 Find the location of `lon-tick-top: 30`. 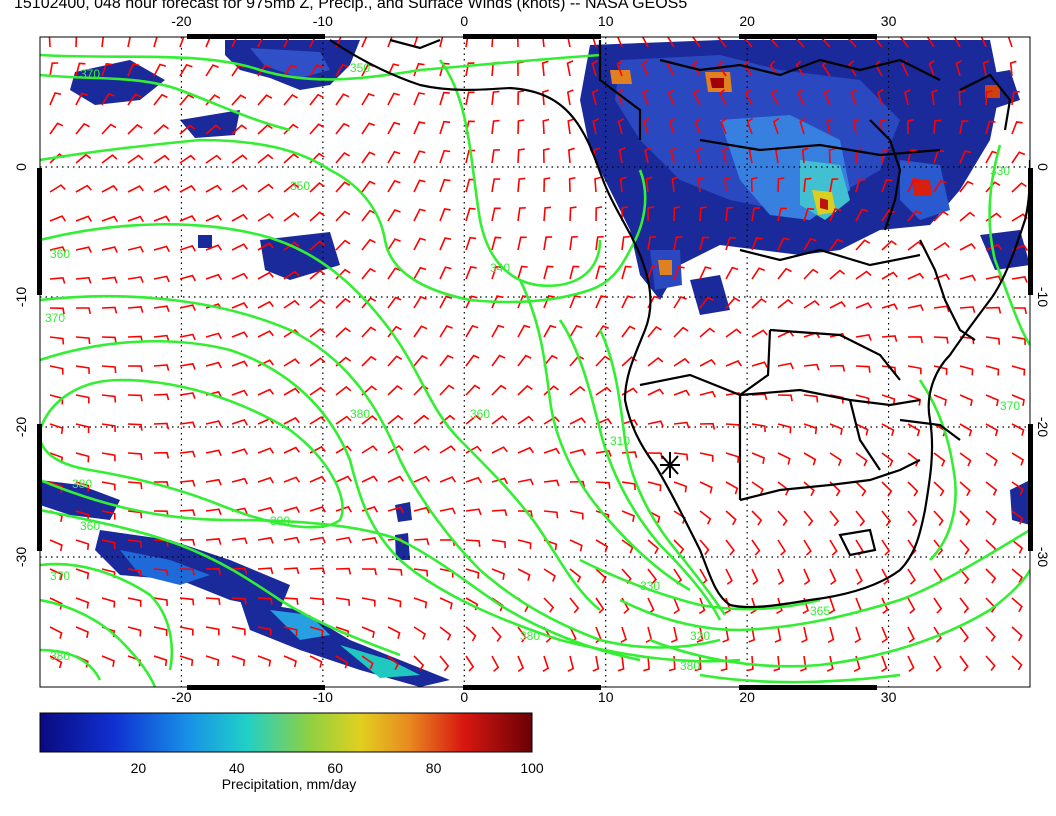

lon-tick-top: 30 is located at coordinates (889, 21).